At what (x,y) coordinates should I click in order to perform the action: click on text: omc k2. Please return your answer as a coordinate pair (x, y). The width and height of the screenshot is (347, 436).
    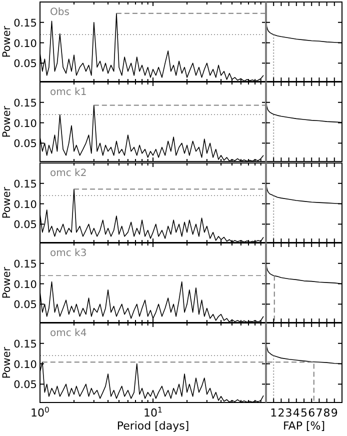
    Looking at the image, I should click on (68, 173).